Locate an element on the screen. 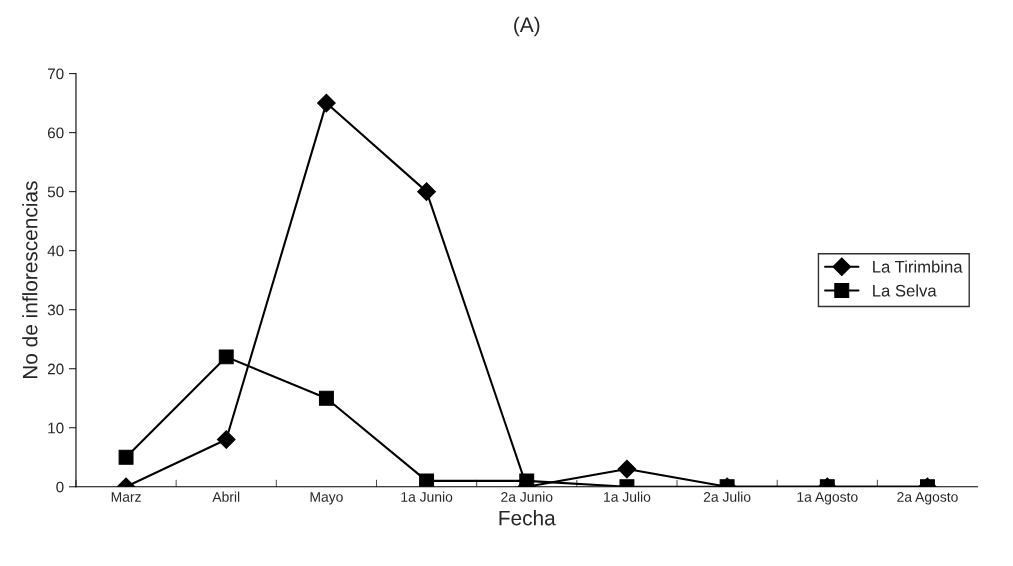  x-tick-label: Marz is located at coordinates (126, 497).